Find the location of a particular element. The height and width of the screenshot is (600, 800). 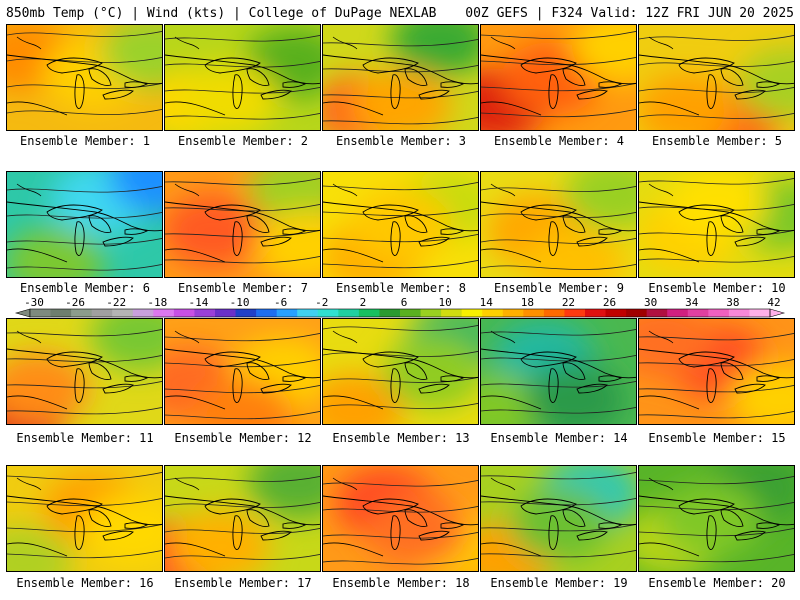

colorbar-tick-label: -2 is located at coordinates (321, 302).